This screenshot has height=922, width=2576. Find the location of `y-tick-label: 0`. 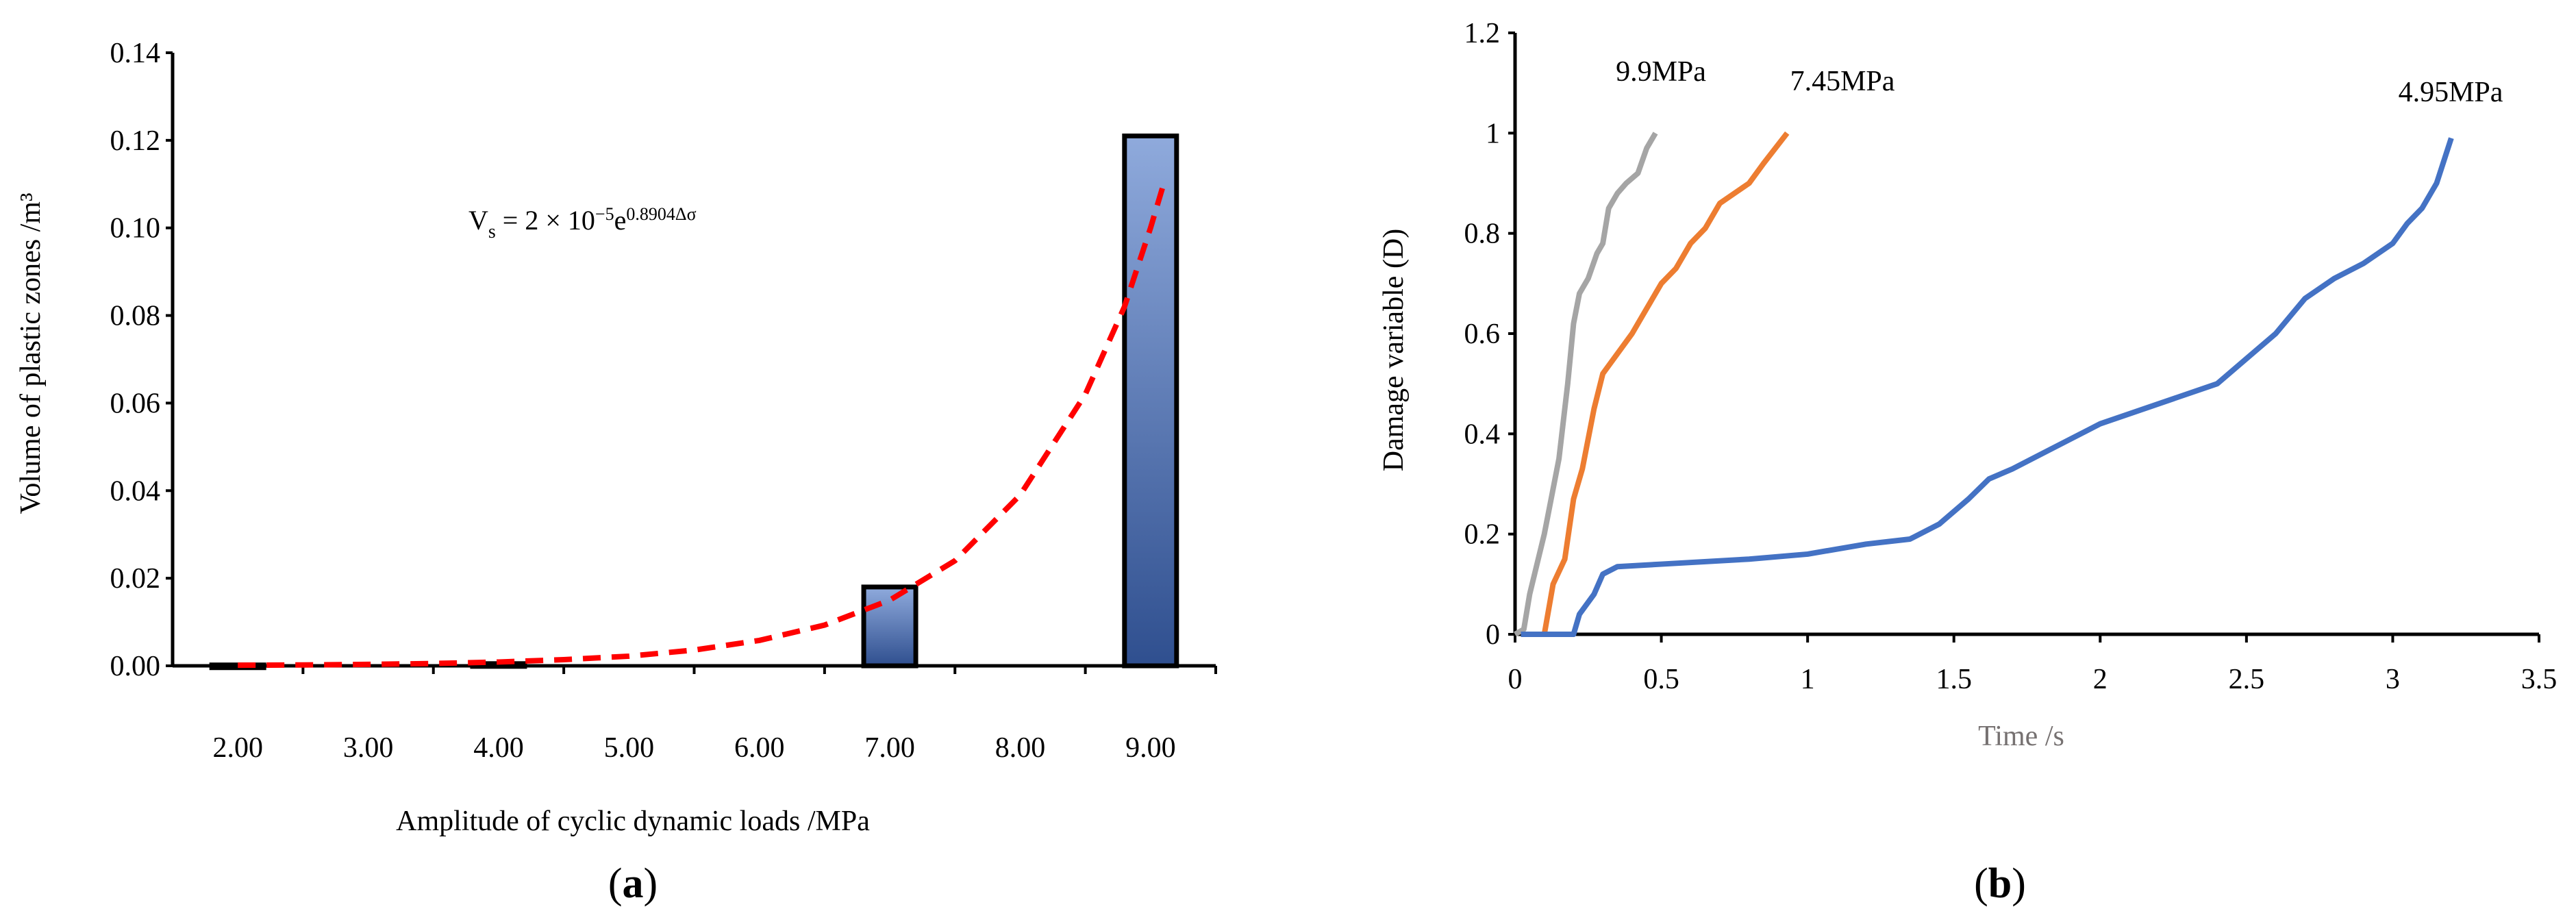

y-tick-label: 0 is located at coordinates (1493, 635).